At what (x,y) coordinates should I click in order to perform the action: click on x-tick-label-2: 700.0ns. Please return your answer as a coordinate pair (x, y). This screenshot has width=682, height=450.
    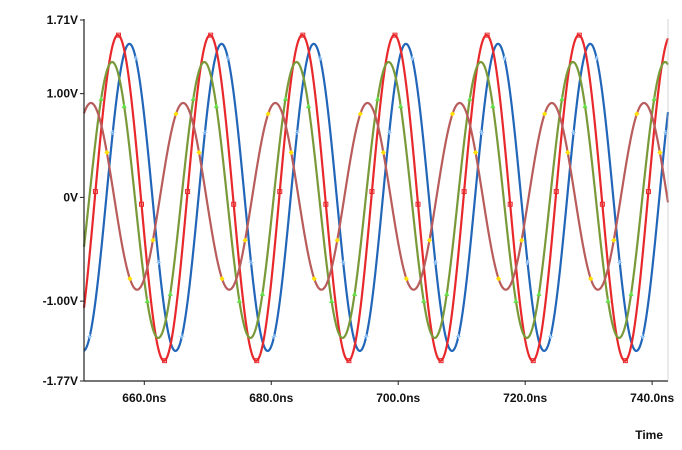
    Looking at the image, I should click on (398, 398).